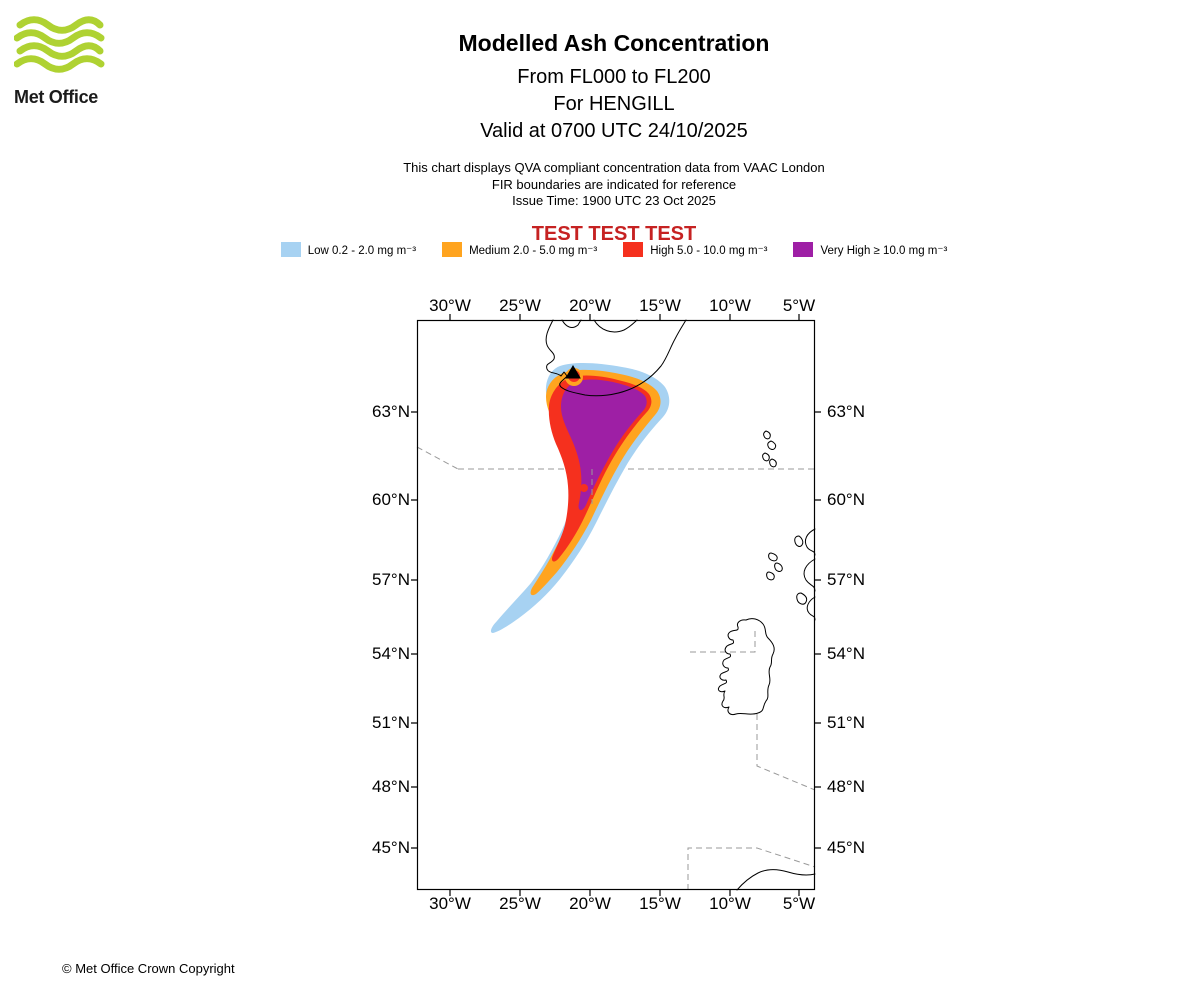  What do you see at coordinates (584, 488) in the screenshot?
I see `ash-high-spot` at bounding box center [584, 488].